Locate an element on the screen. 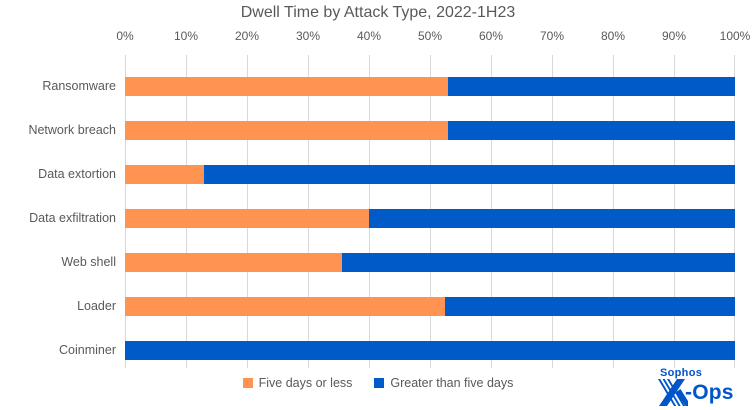  x-axis-tick: 80% is located at coordinates (613, 36).